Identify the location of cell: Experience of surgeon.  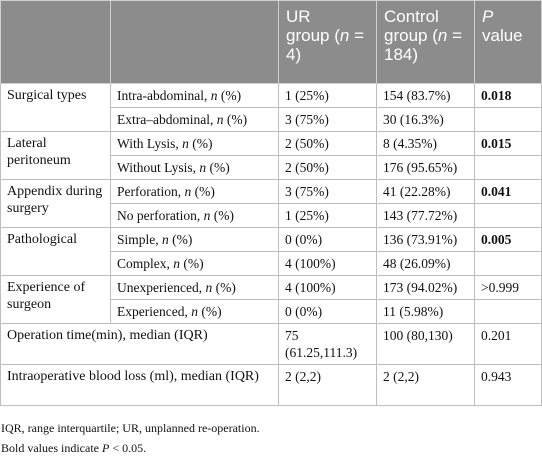
(55, 299).